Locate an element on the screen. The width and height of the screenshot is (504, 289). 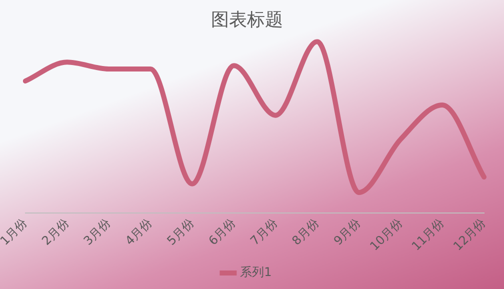
x-tick-label: 6月份 is located at coordinates (222, 232).